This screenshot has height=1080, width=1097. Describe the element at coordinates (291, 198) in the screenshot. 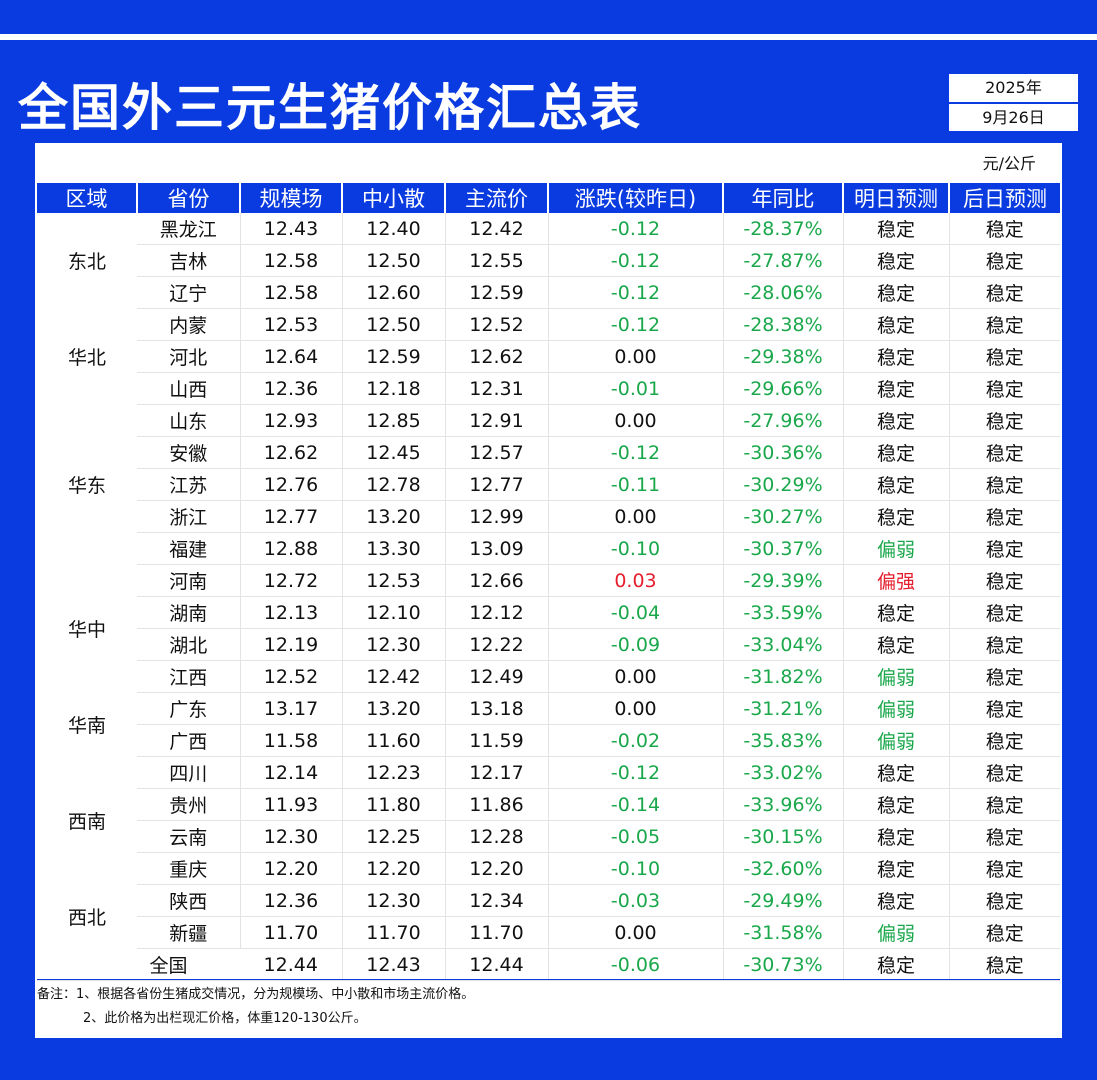

I see `header-large-farm: 规模场` at that location.